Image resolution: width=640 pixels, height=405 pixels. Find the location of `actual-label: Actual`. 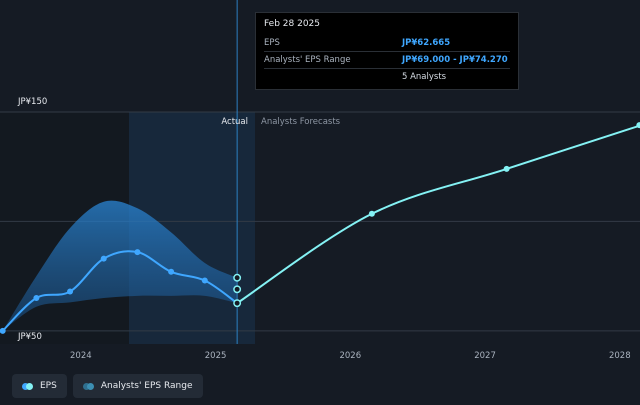

actual-label: Actual is located at coordinates (234, 122).